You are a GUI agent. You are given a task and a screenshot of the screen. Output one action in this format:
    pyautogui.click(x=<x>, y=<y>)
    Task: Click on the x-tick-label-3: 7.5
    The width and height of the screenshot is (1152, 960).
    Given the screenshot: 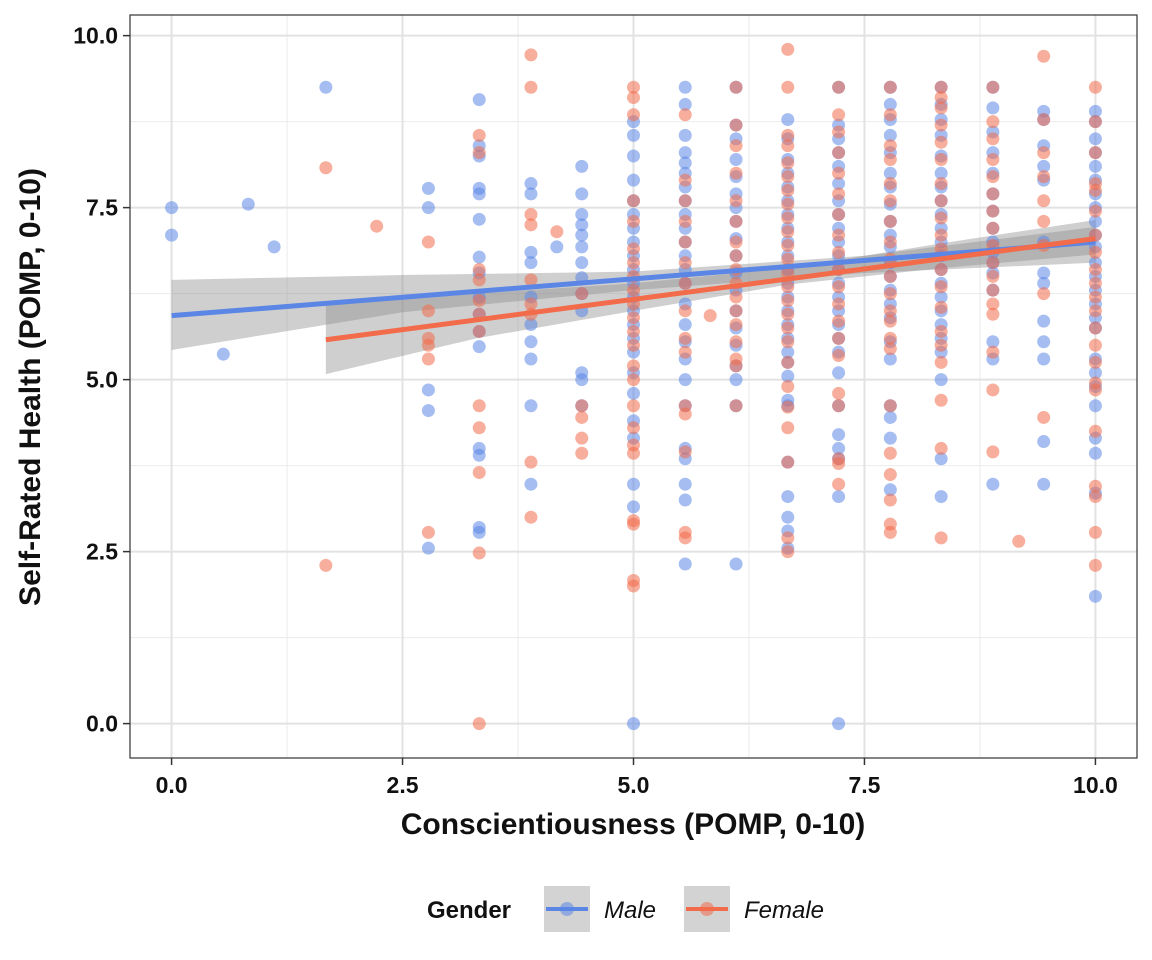 What is the action you would take?
    pyautogui.click(x=864, y=785)
    